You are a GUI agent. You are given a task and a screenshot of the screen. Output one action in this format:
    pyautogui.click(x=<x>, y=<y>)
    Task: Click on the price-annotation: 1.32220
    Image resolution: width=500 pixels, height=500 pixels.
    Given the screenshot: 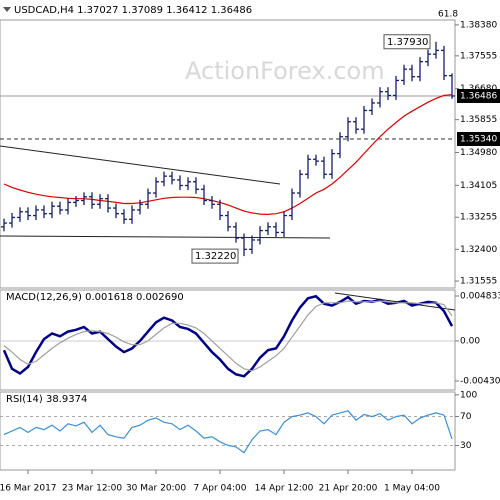 What is the action you would take?
    pyautogui.click(x=215, y=256)
    